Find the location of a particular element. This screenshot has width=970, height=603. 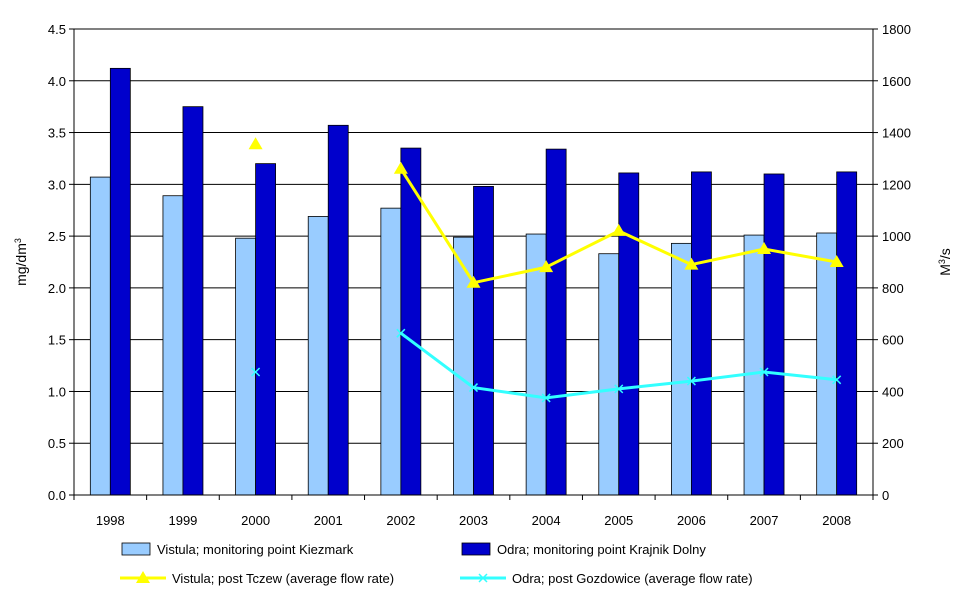

legend-label: Odra; post Gozdowice (average flow rate) is located at coordinates (632, 578).